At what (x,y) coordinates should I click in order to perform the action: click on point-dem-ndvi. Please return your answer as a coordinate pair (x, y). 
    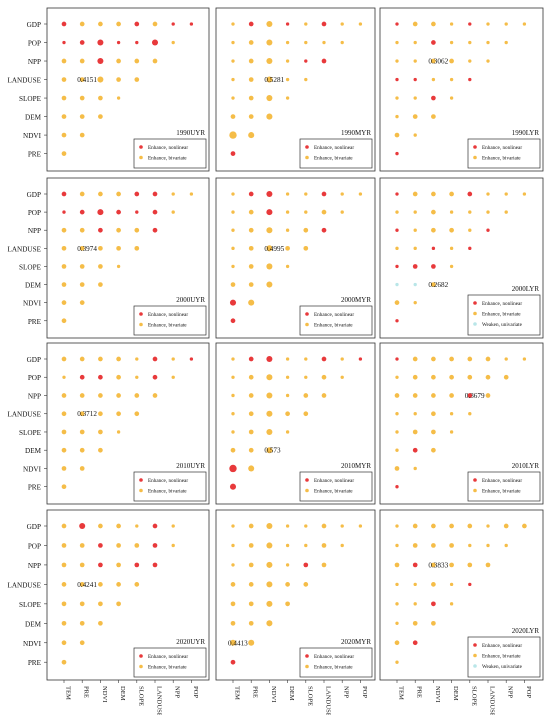
    Looking at the image, I should click on (100, 116).